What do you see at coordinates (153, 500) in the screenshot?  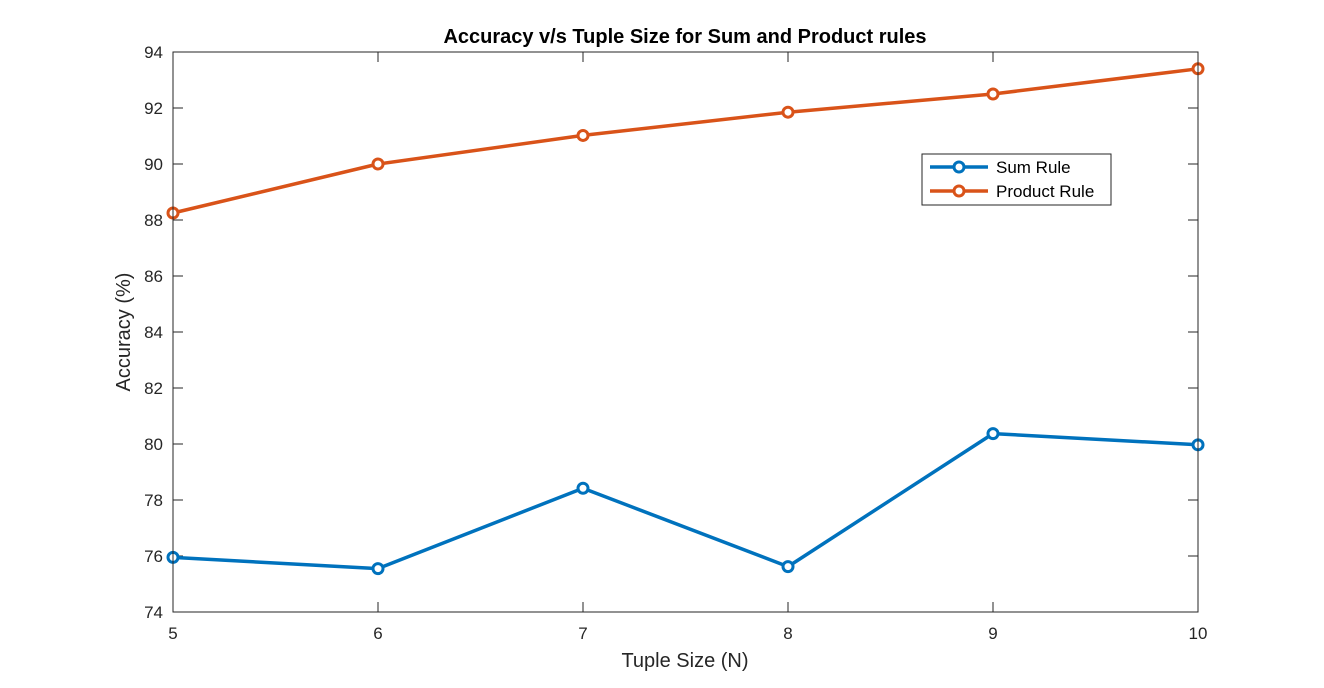 I see `y-tick-label: 78` at bounding box center [153, 500].